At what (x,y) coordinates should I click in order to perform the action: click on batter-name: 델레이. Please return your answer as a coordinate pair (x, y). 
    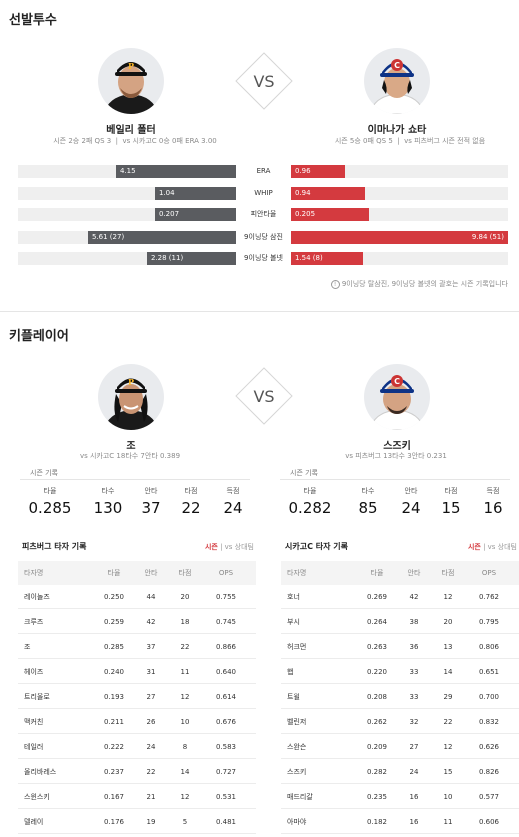
    Looking at the image, I should click on (34, 822).